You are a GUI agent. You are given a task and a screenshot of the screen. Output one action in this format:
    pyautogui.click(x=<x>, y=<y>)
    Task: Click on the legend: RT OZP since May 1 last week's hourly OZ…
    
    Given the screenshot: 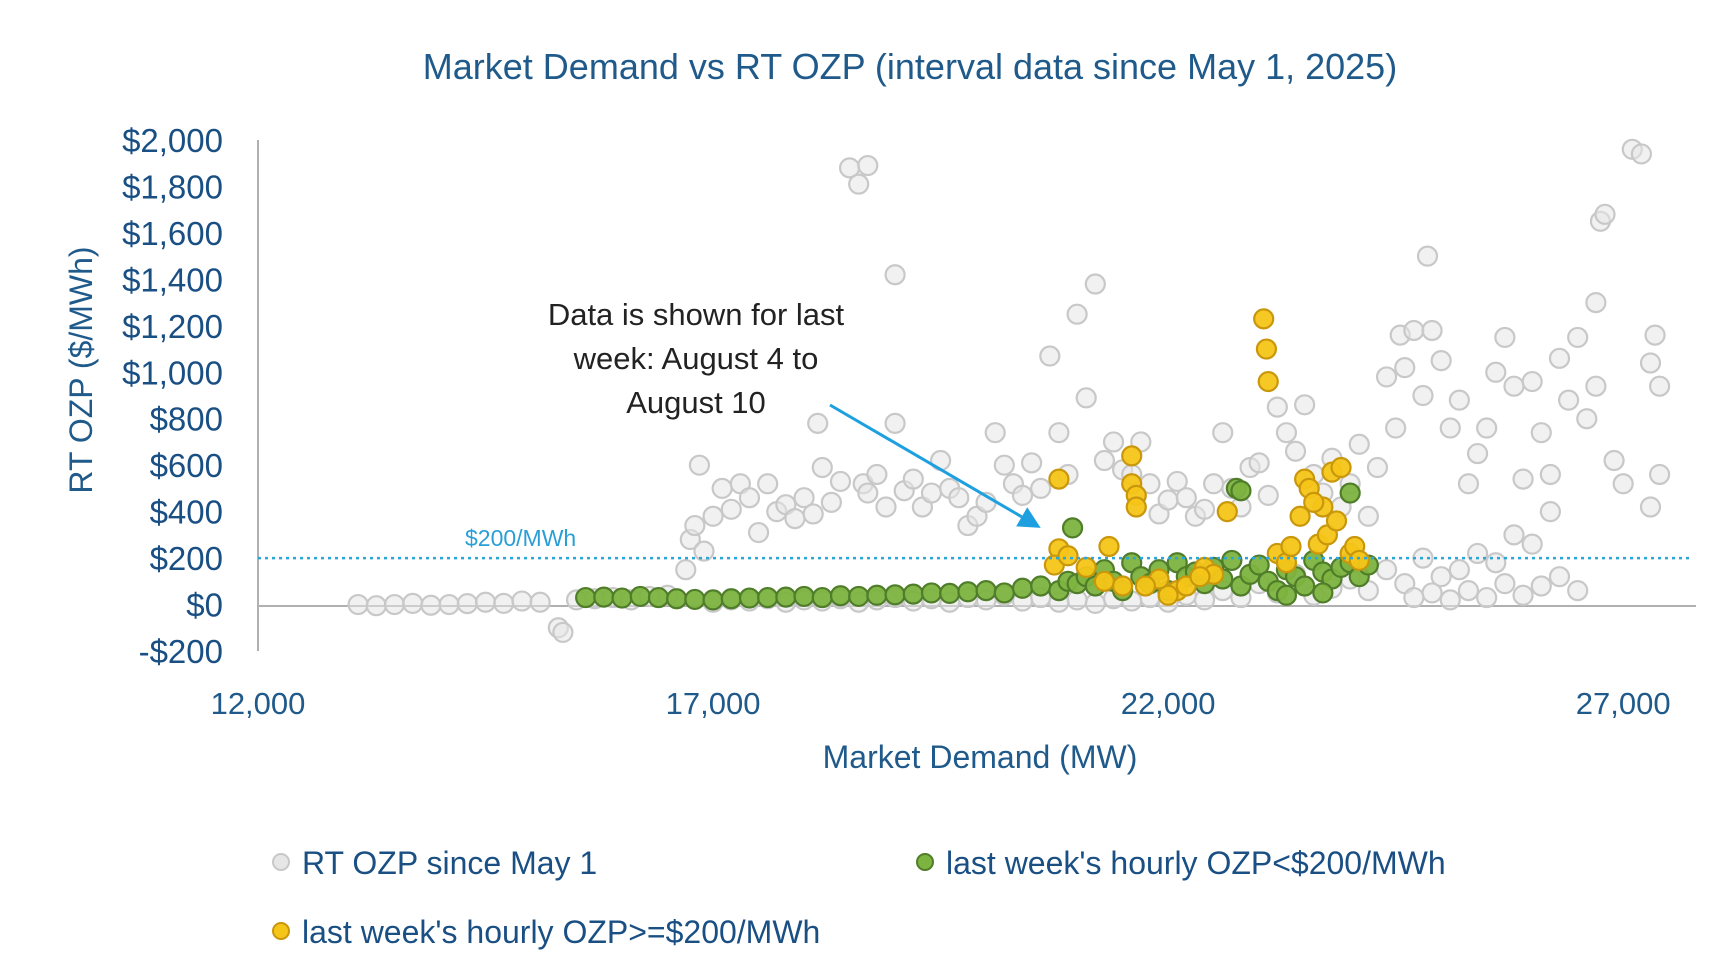 What is the action you would take?
    pyautogui.click(x=859, y=897)
    